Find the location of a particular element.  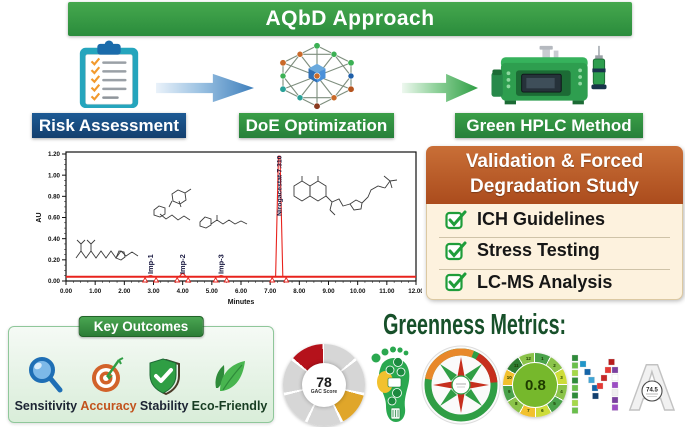

outcome-label: Stability is located at coordinates (164, 406).